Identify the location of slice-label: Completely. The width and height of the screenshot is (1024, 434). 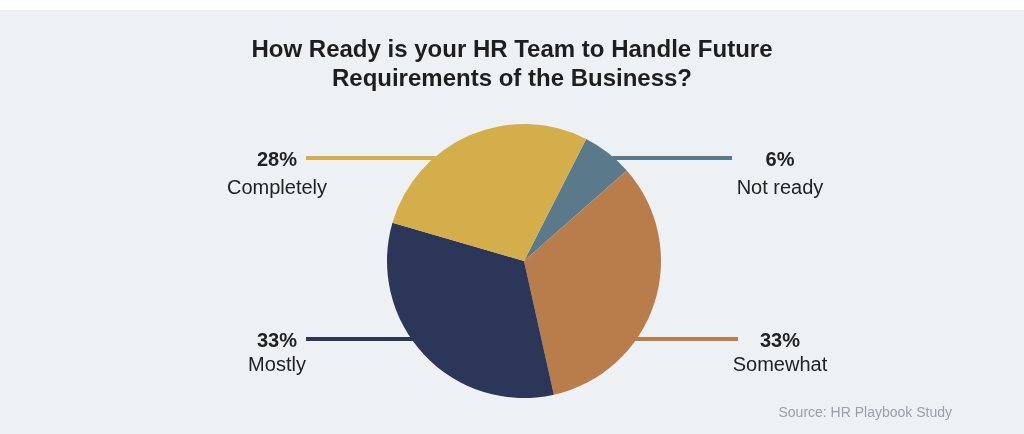
(277, 187).